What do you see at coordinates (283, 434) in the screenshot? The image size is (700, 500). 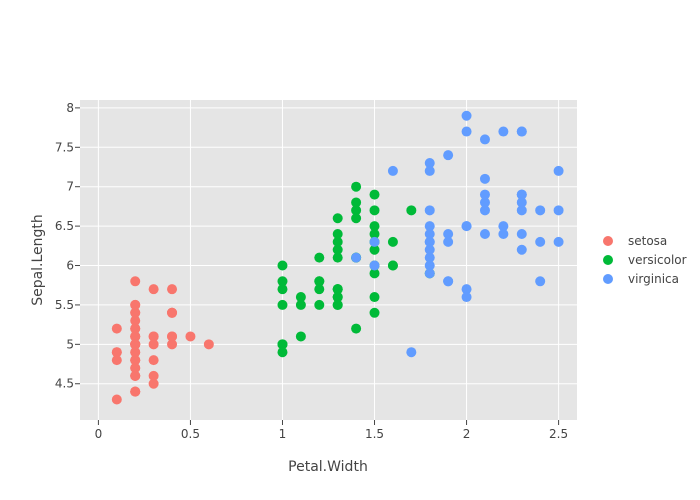 I see `x-tick-label: 1` at bounding box center [283, 434].